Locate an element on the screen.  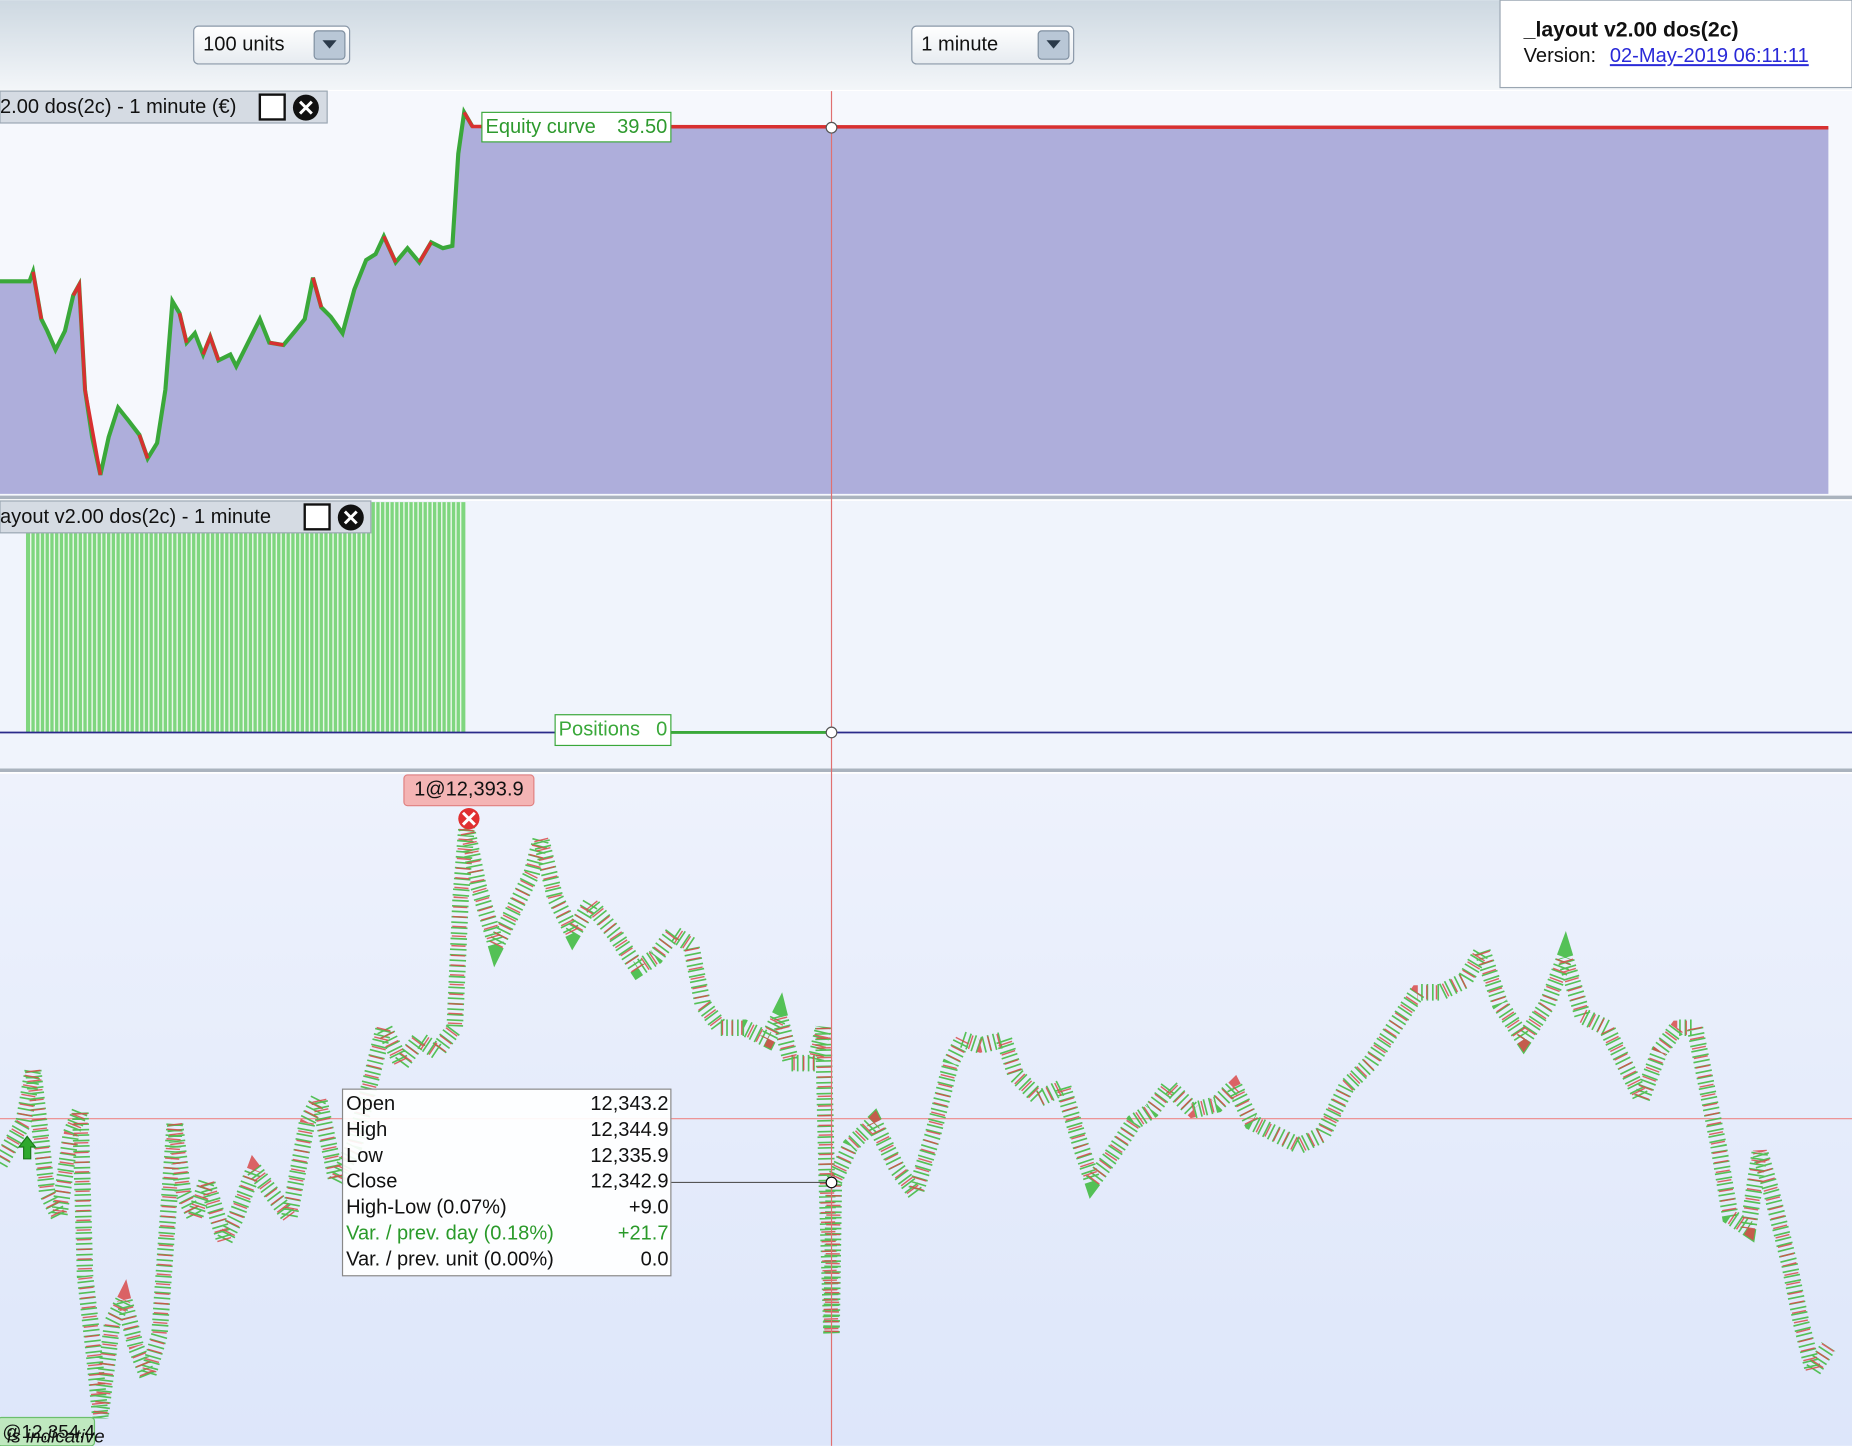
entry-label: @12,354.4 is located at coordinates (48, 1432).